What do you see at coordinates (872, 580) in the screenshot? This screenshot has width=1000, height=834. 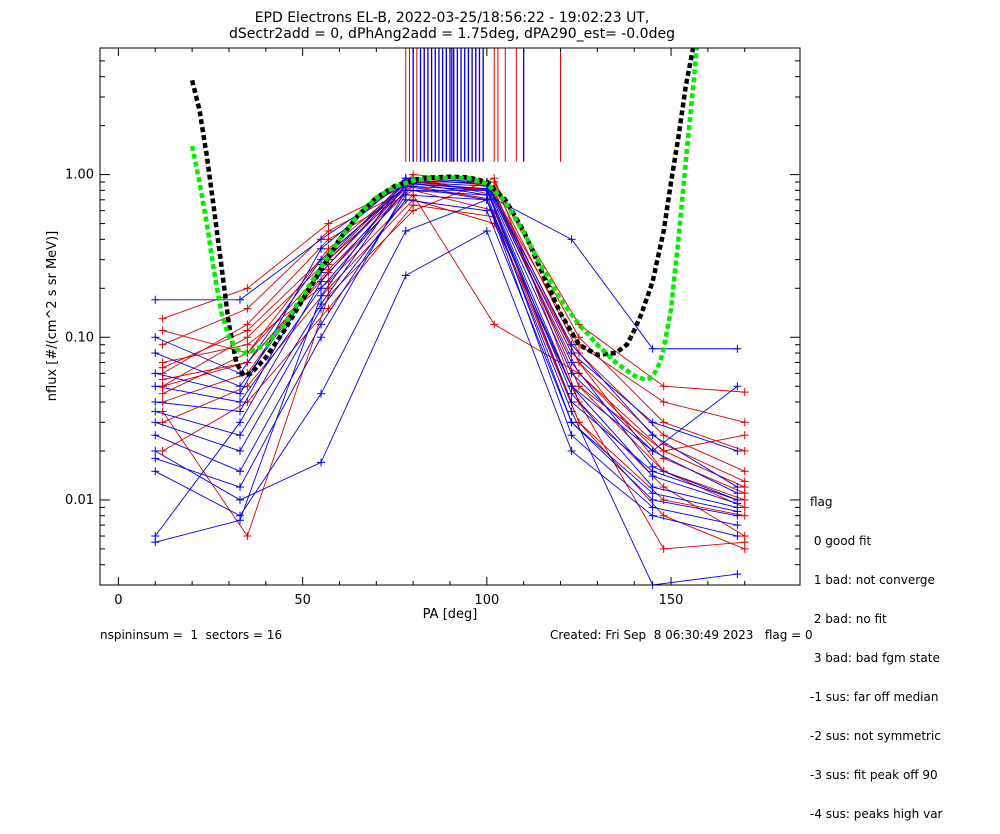 I see `legend-item: 1 bad: not converge` at bounding box center [872, 580].